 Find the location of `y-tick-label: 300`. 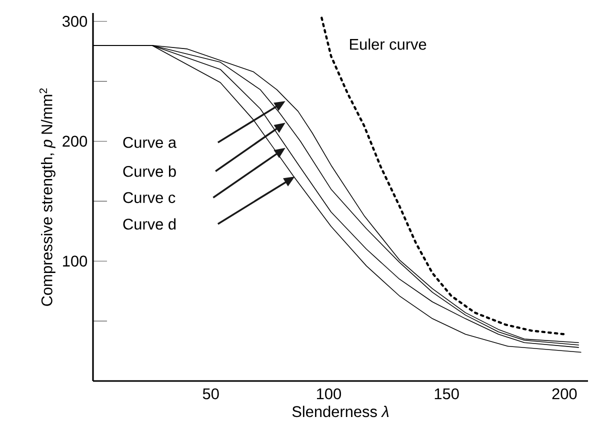

y-tick-label: 300 is located at coordinates (75, 21).